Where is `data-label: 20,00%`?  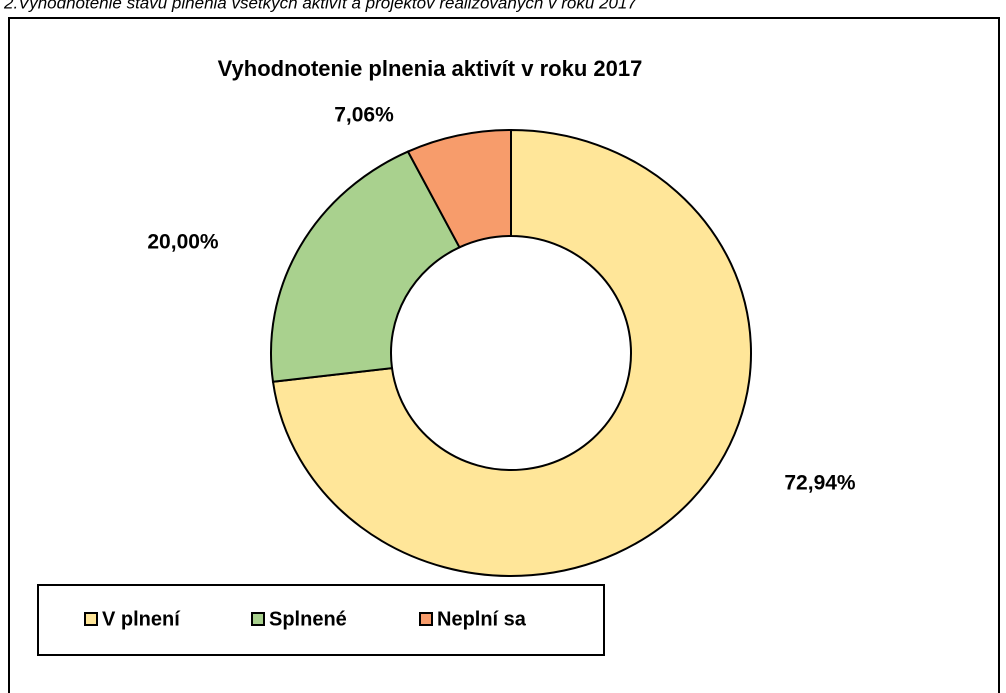
data-label: 20,00% is located at coordinates (183, 242).